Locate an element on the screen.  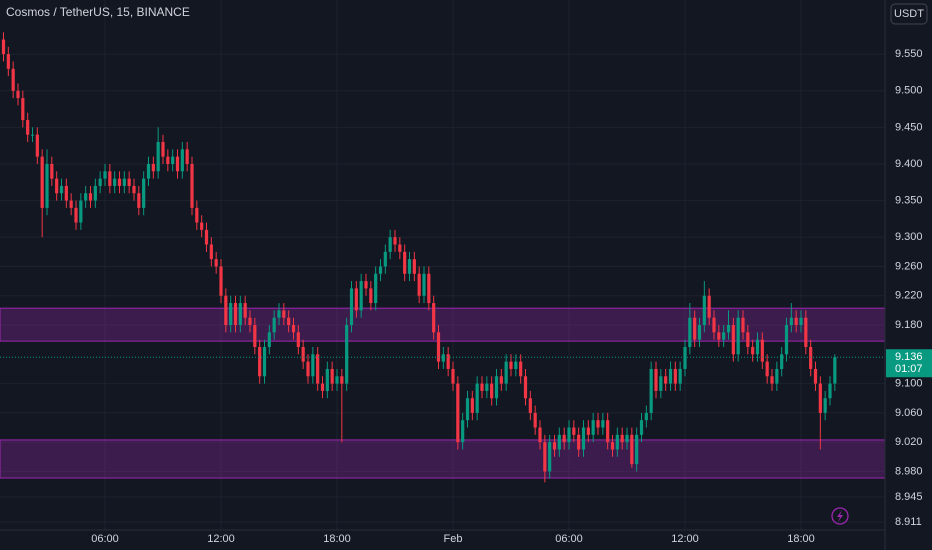
currency-button is located at coordinates (909, 14).